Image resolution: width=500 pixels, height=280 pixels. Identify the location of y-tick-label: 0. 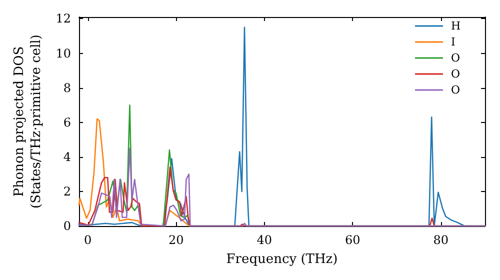
(67, 226).